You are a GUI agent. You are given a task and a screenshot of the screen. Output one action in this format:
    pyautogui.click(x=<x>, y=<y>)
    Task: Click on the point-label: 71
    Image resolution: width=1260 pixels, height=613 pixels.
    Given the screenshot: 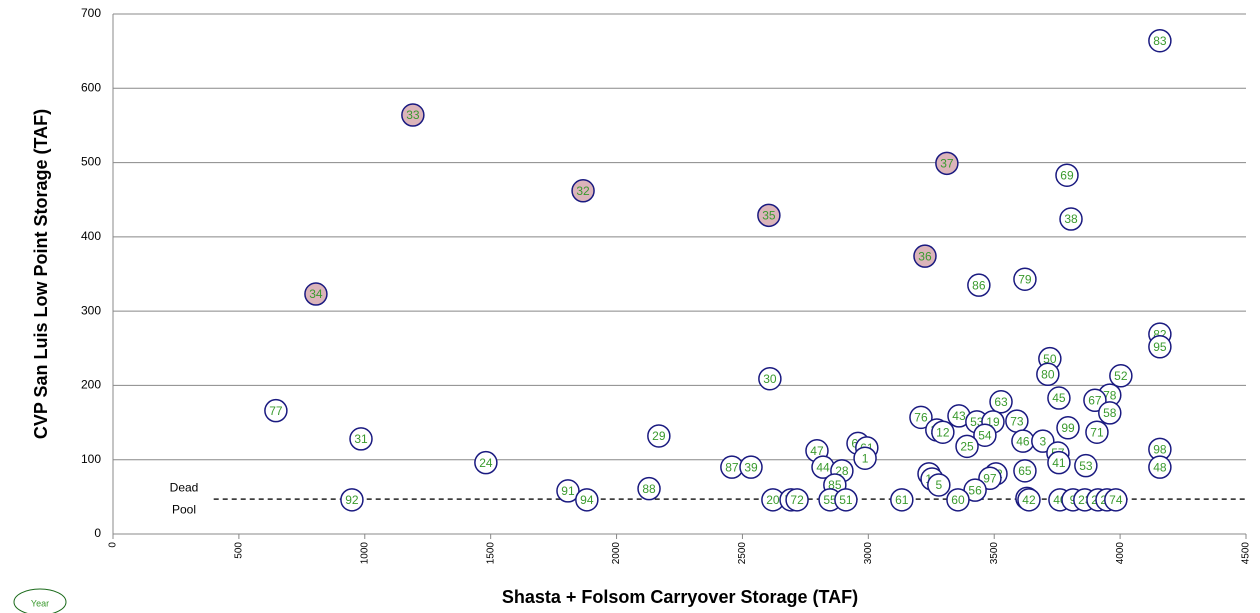 What is the action you would take?
    pyautogui.click(x=1097, y=432)
    